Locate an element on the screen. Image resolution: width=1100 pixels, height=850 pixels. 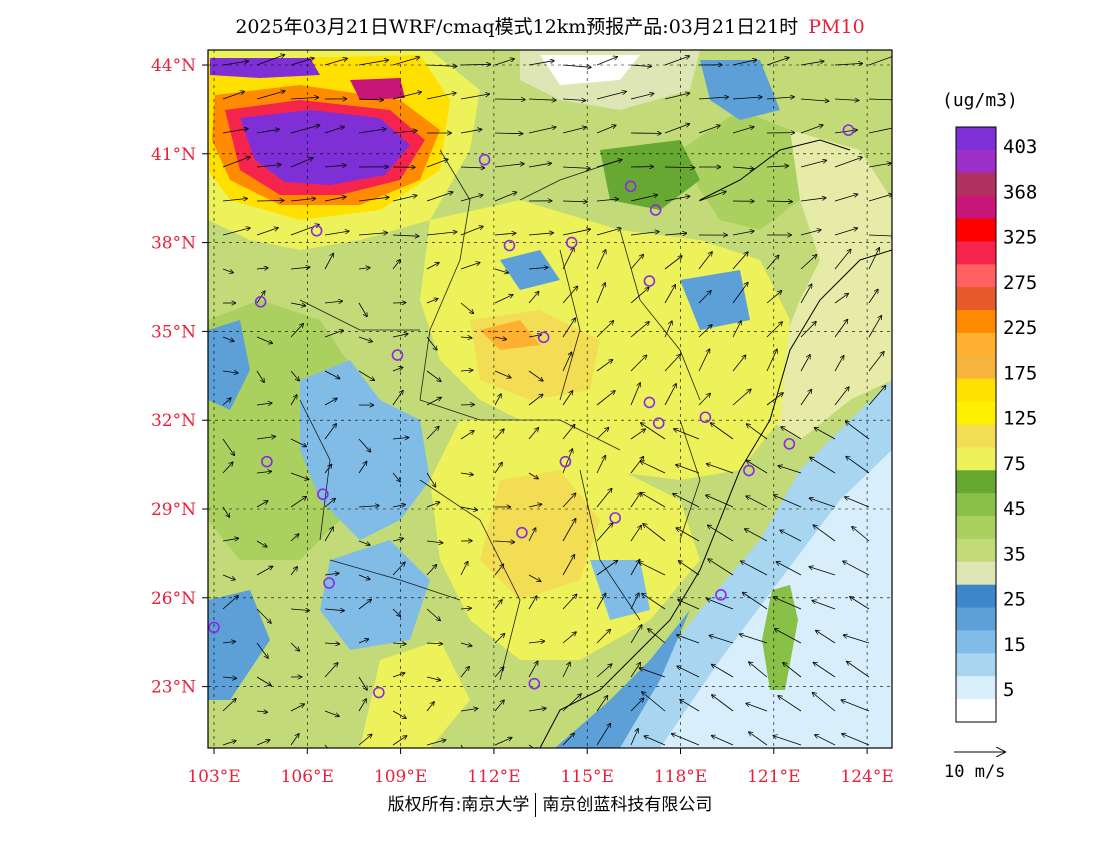
legend-border is located at coordinates (976, 424).